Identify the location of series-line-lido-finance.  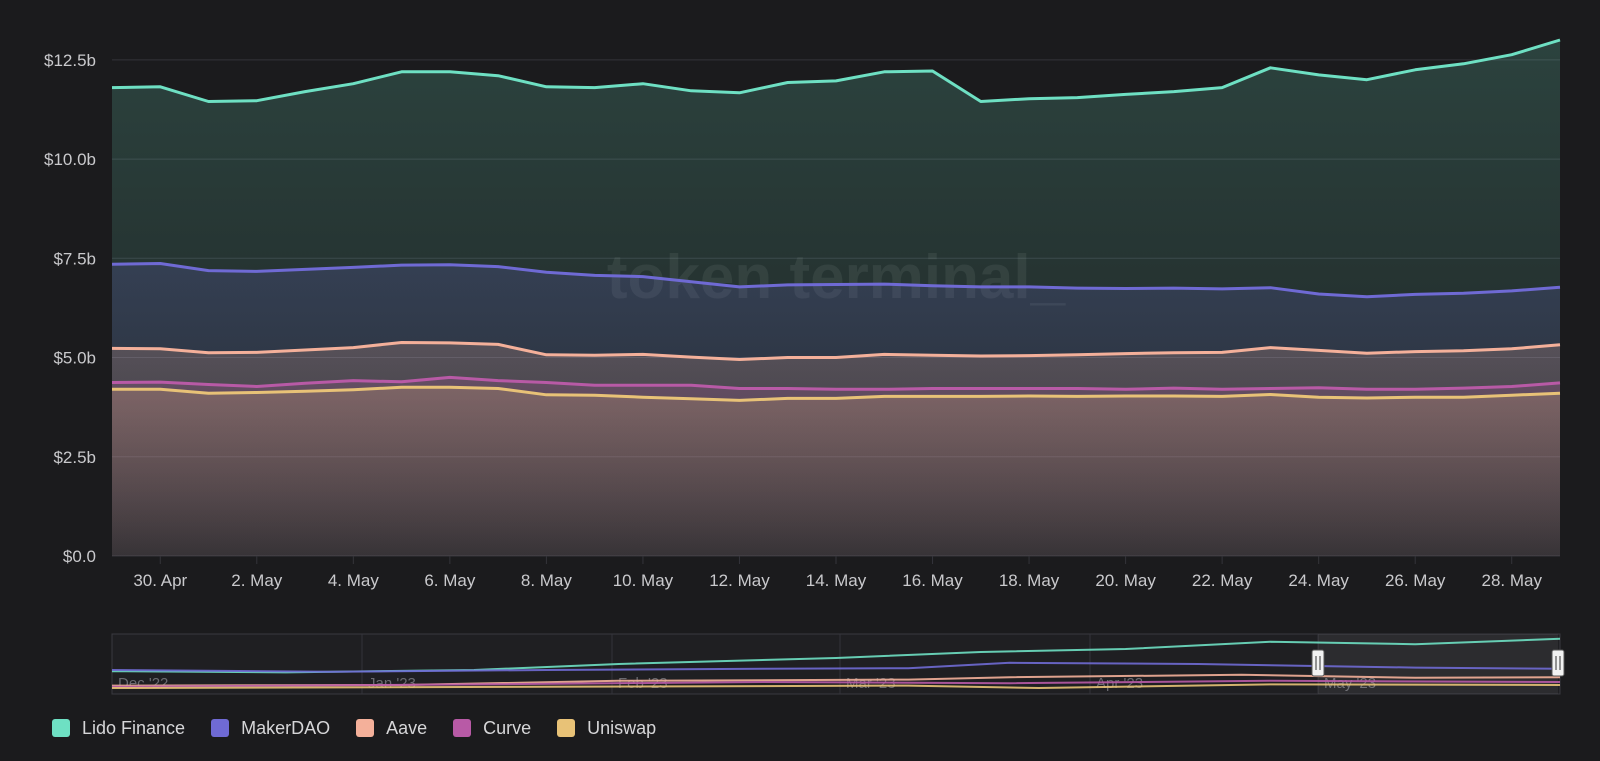
(836, 70).